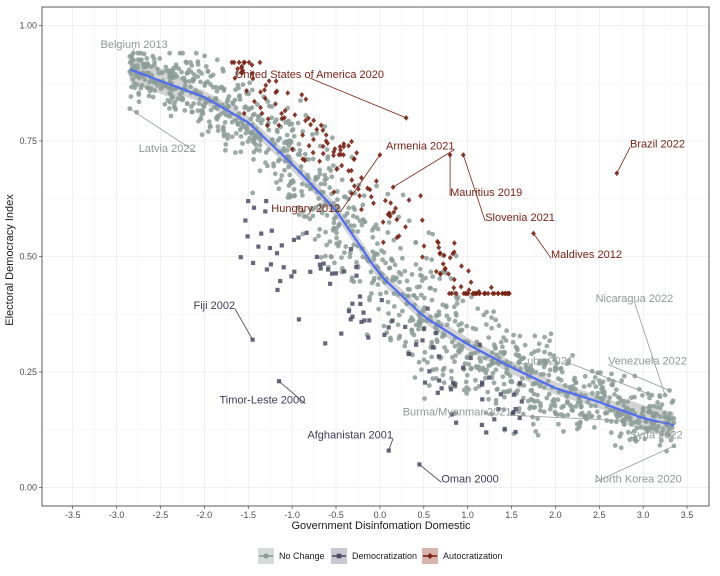 Image resolution: width=720 pixels, height=576 pixels. Describe the element at coordinates (546, 361) in the screenshot. I see `annotation-label: Cuba 2021` at that location.